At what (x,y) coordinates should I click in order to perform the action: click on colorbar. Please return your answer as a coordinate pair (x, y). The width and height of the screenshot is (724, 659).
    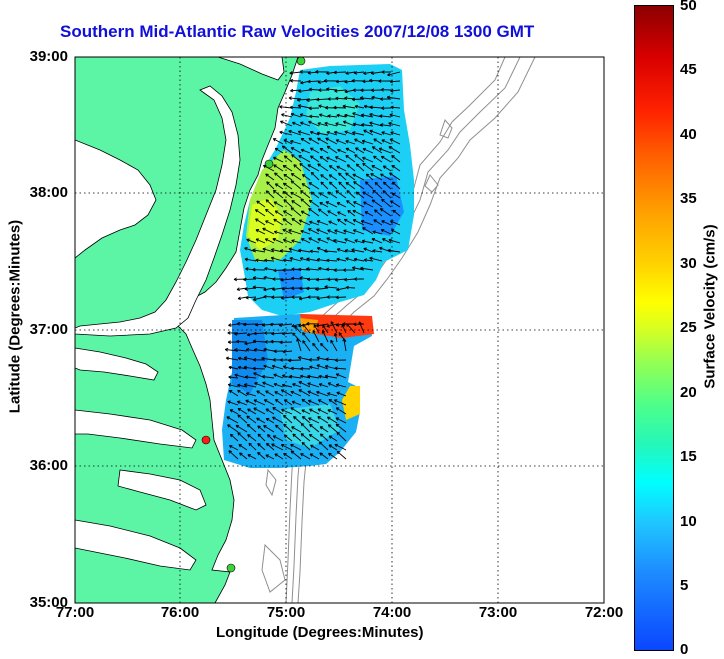
    Looking at the image, I should click on (654, 328).